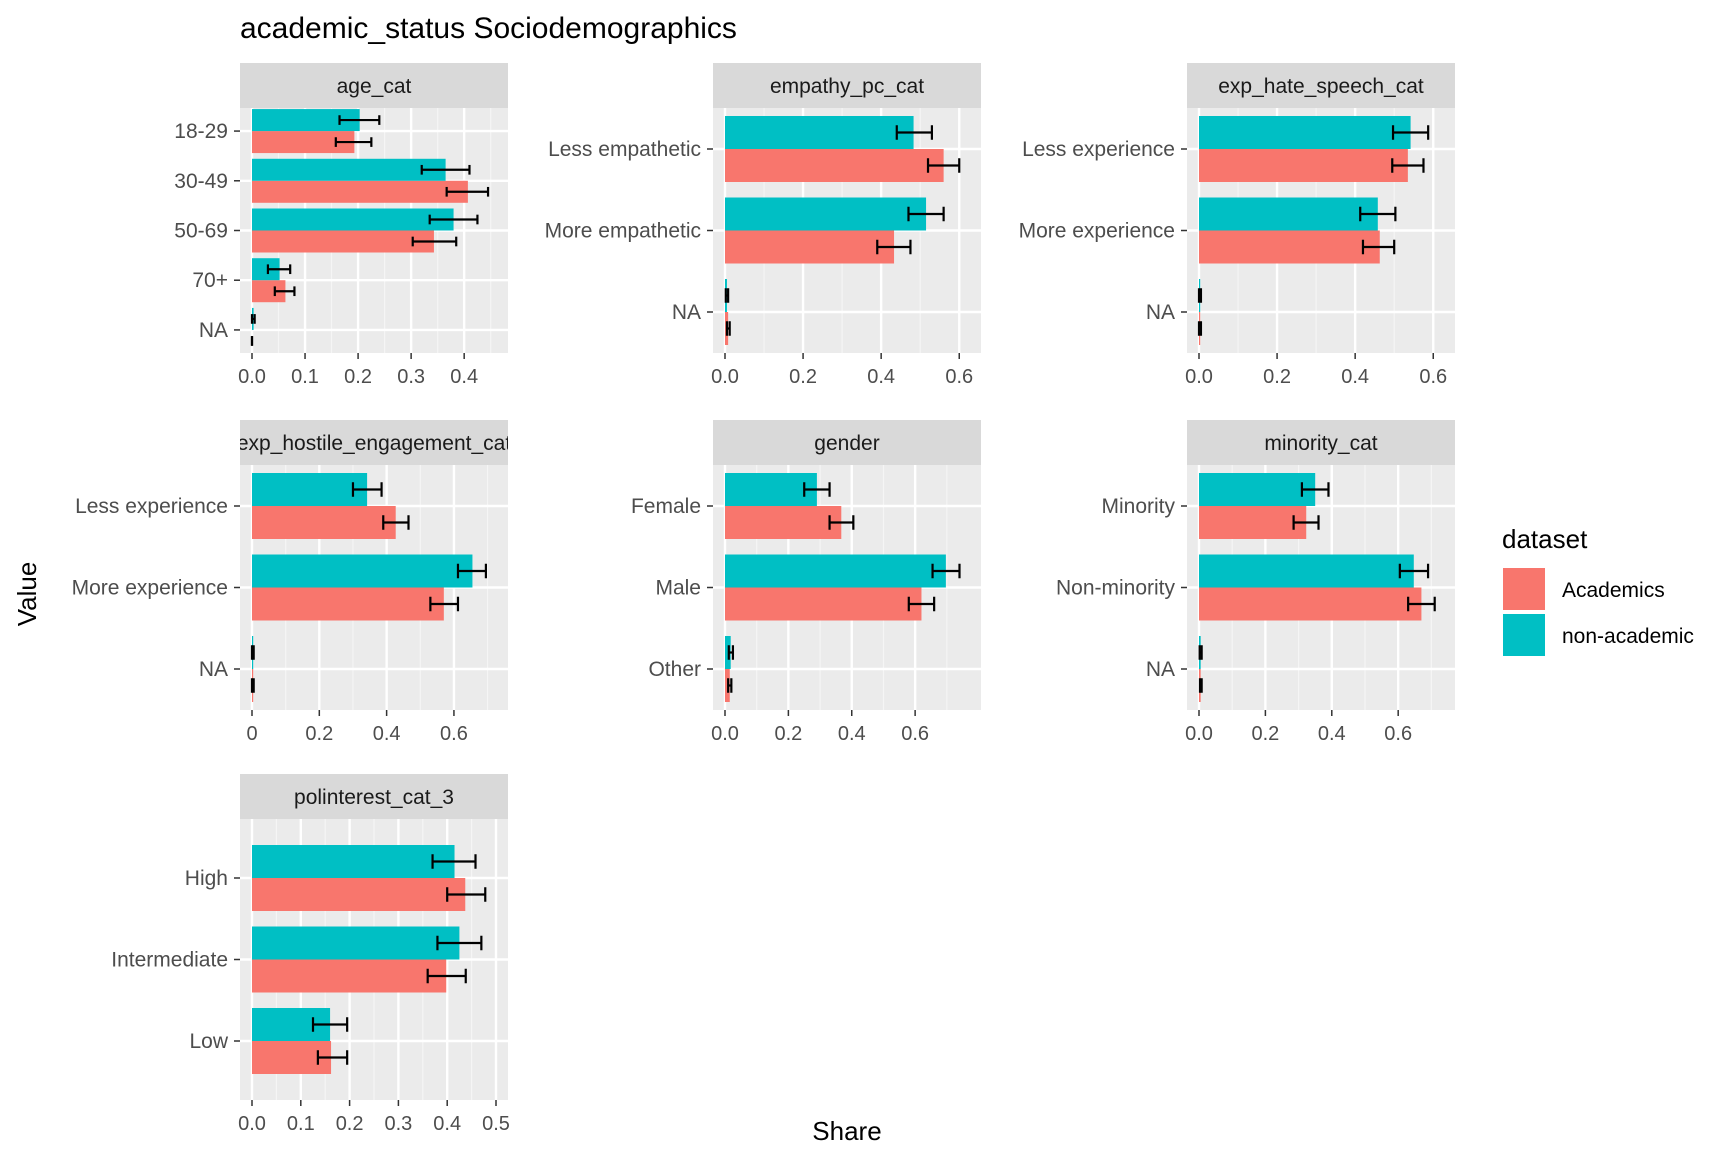  I want to click on y-tick-label: Low, so click(208, 1041).